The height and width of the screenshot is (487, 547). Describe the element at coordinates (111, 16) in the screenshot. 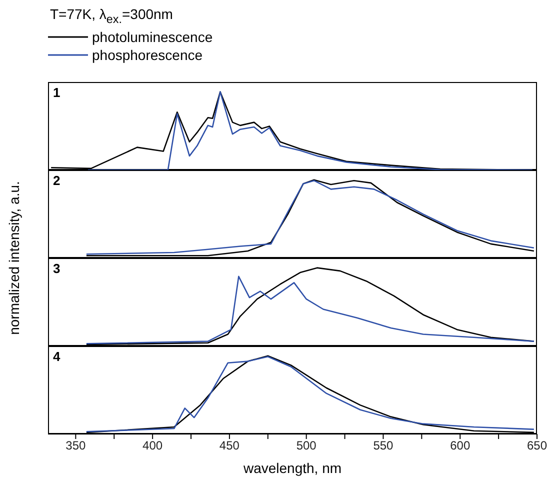

I see `chart-title: T=77K, λ$_{ex.}$=300nm` at that location.